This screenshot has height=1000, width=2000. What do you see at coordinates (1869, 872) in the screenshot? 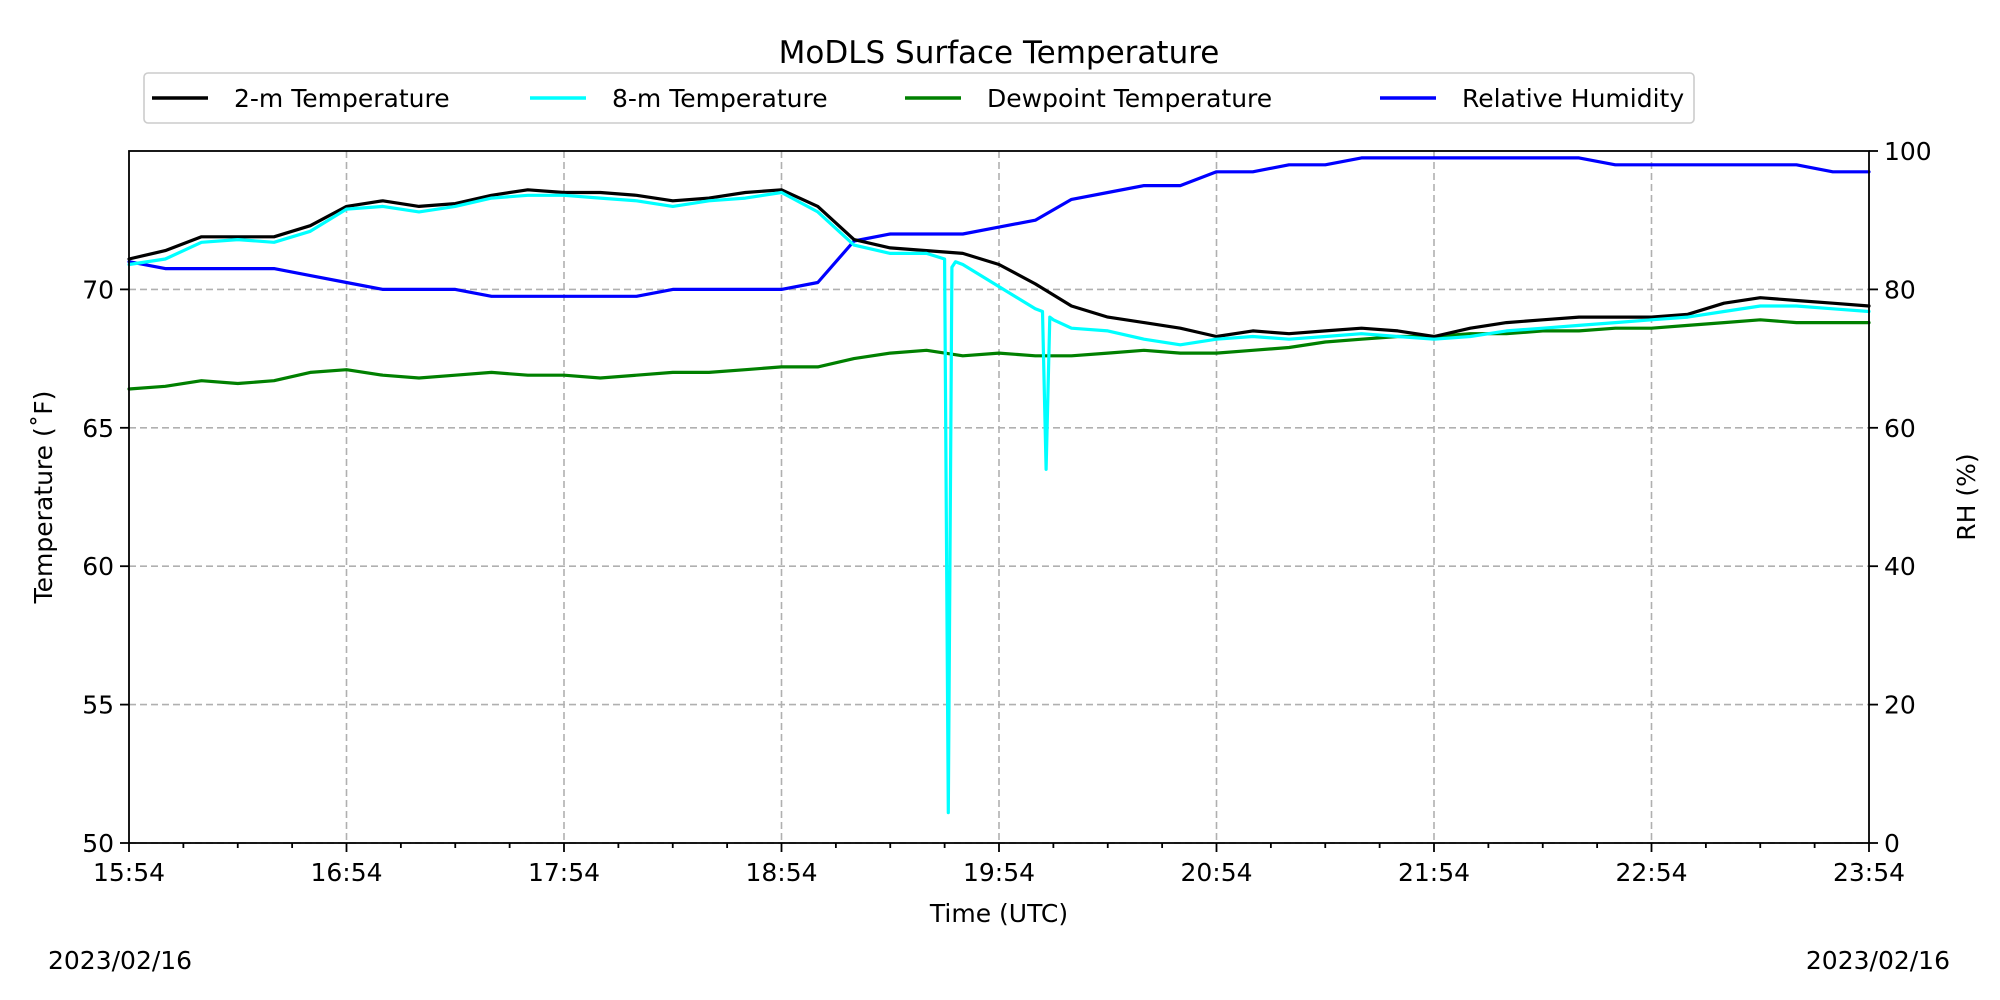
I see `x-tick-label: 23:54` at bounding box center [1869, 872].